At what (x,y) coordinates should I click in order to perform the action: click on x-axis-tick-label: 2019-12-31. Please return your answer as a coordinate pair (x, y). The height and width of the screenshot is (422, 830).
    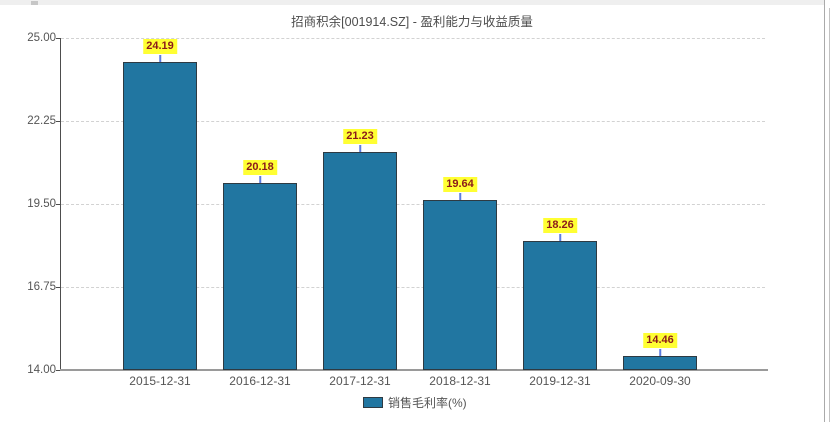
    Looking at the image, I should click on (560, 381).